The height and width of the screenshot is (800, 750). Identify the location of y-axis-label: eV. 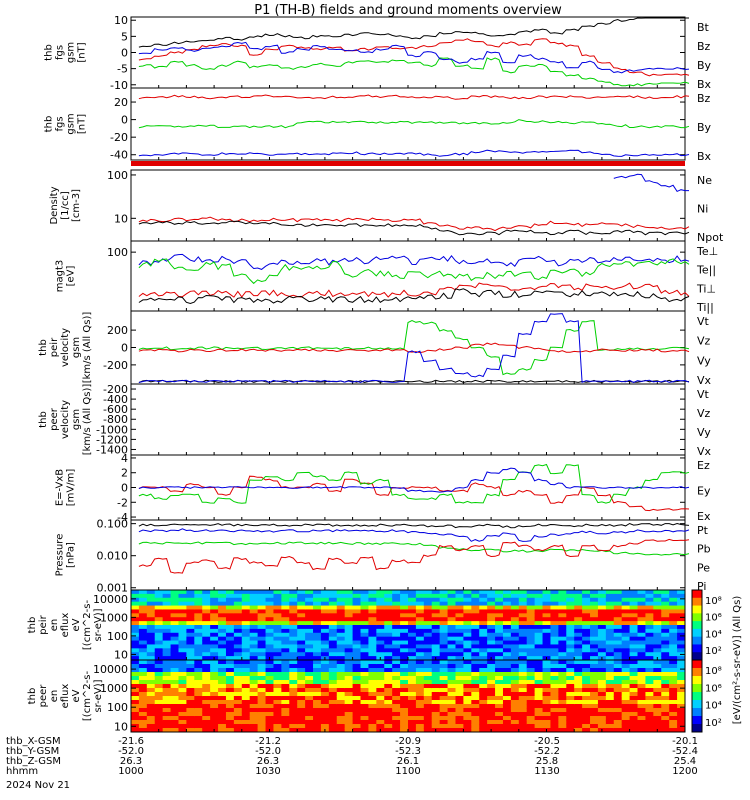
(76, 624).